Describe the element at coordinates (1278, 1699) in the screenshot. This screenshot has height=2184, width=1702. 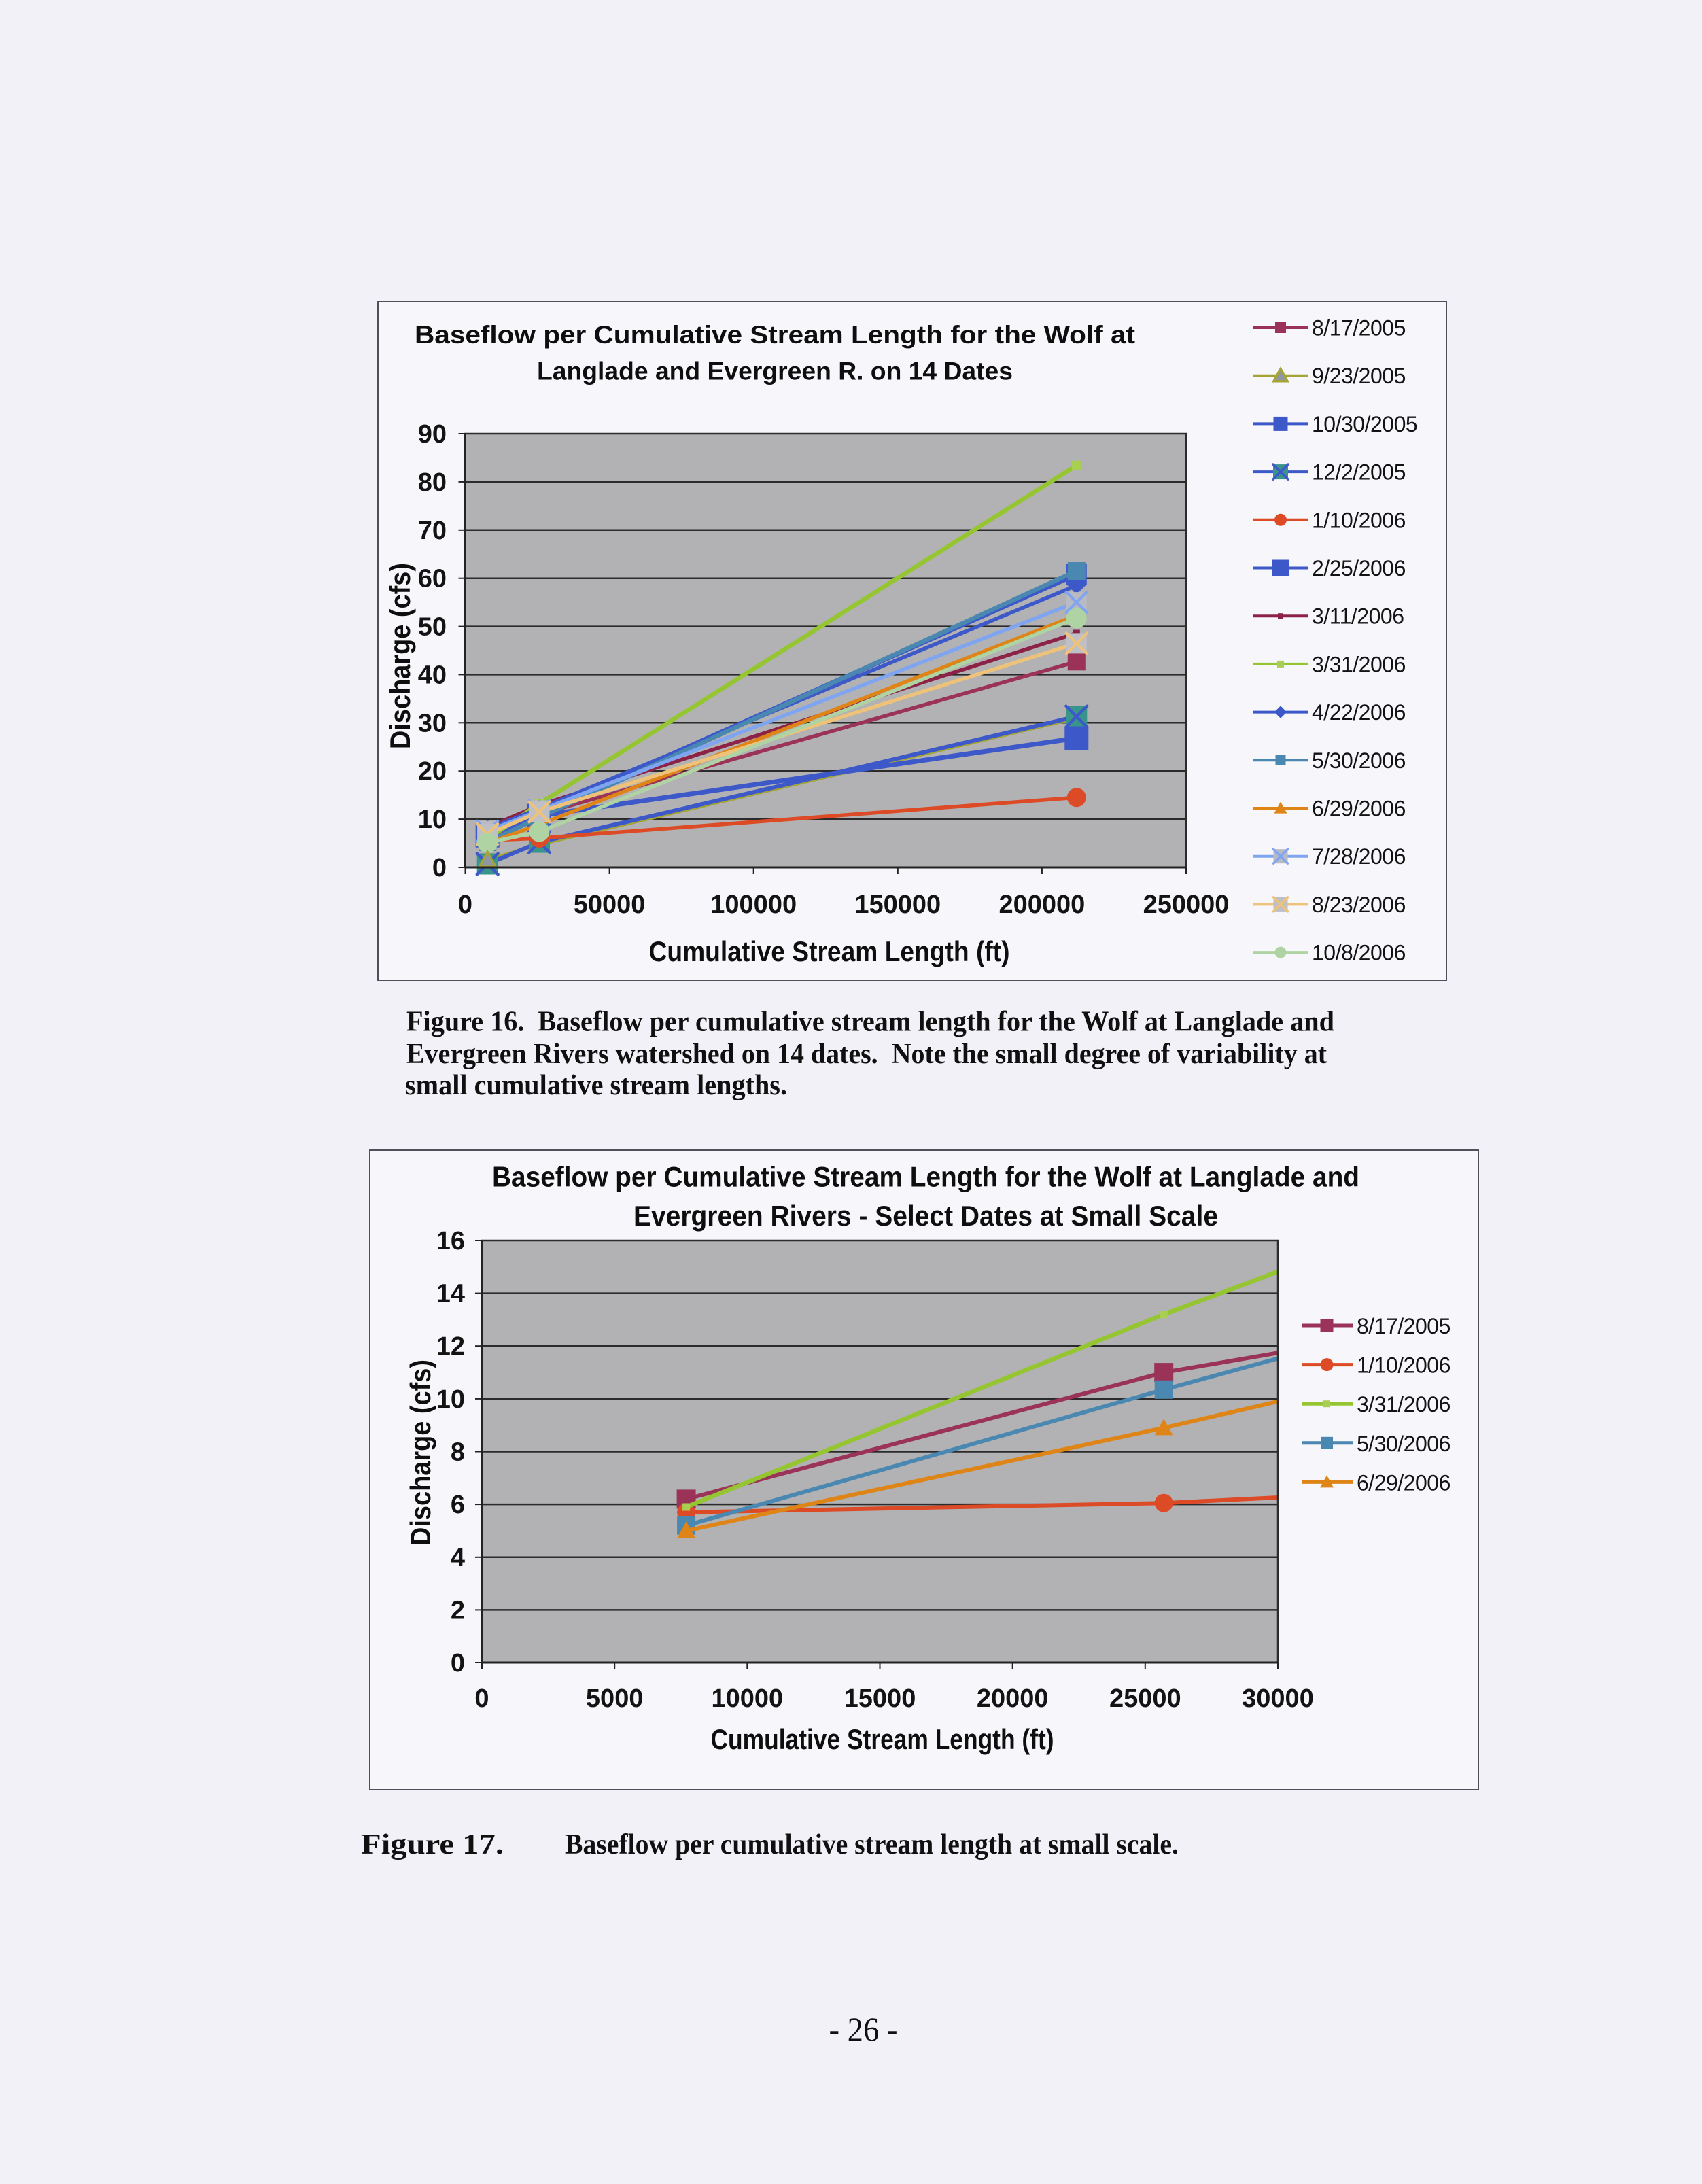
I see `svg-text: 30000` at that location.